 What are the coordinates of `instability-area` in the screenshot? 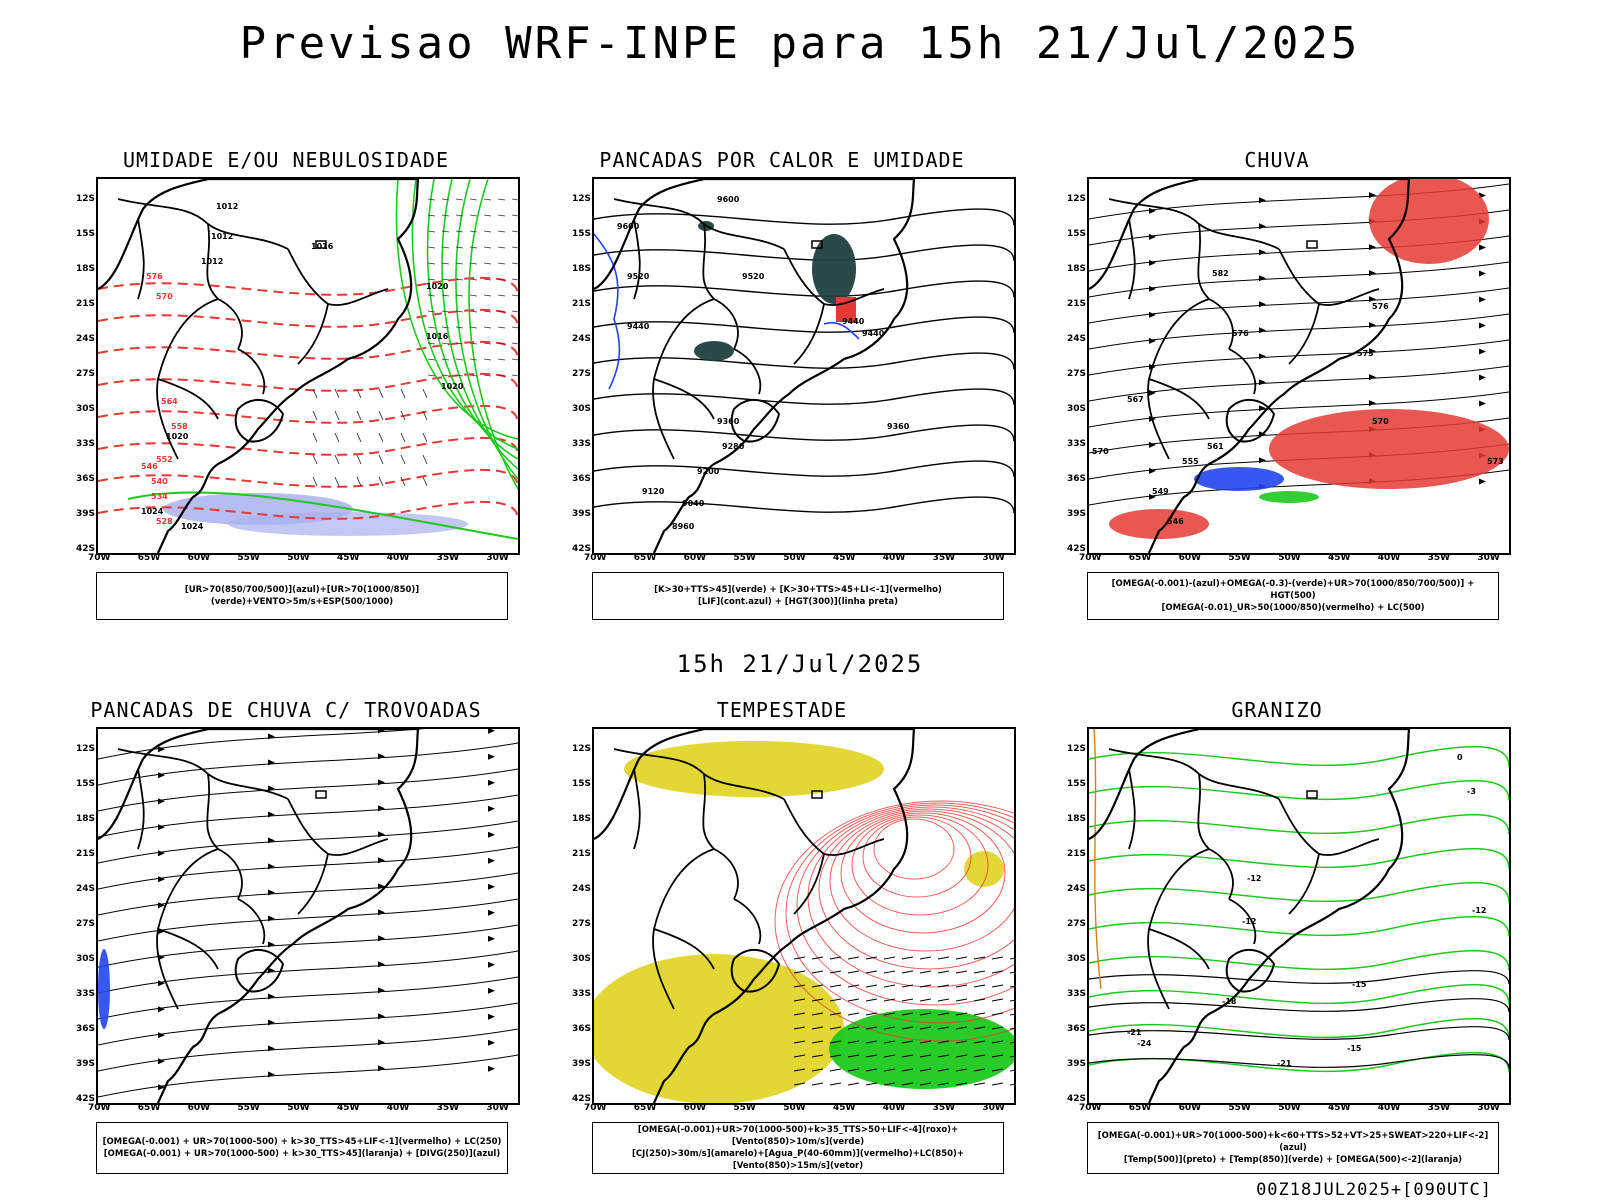 It's located at (834, 269).